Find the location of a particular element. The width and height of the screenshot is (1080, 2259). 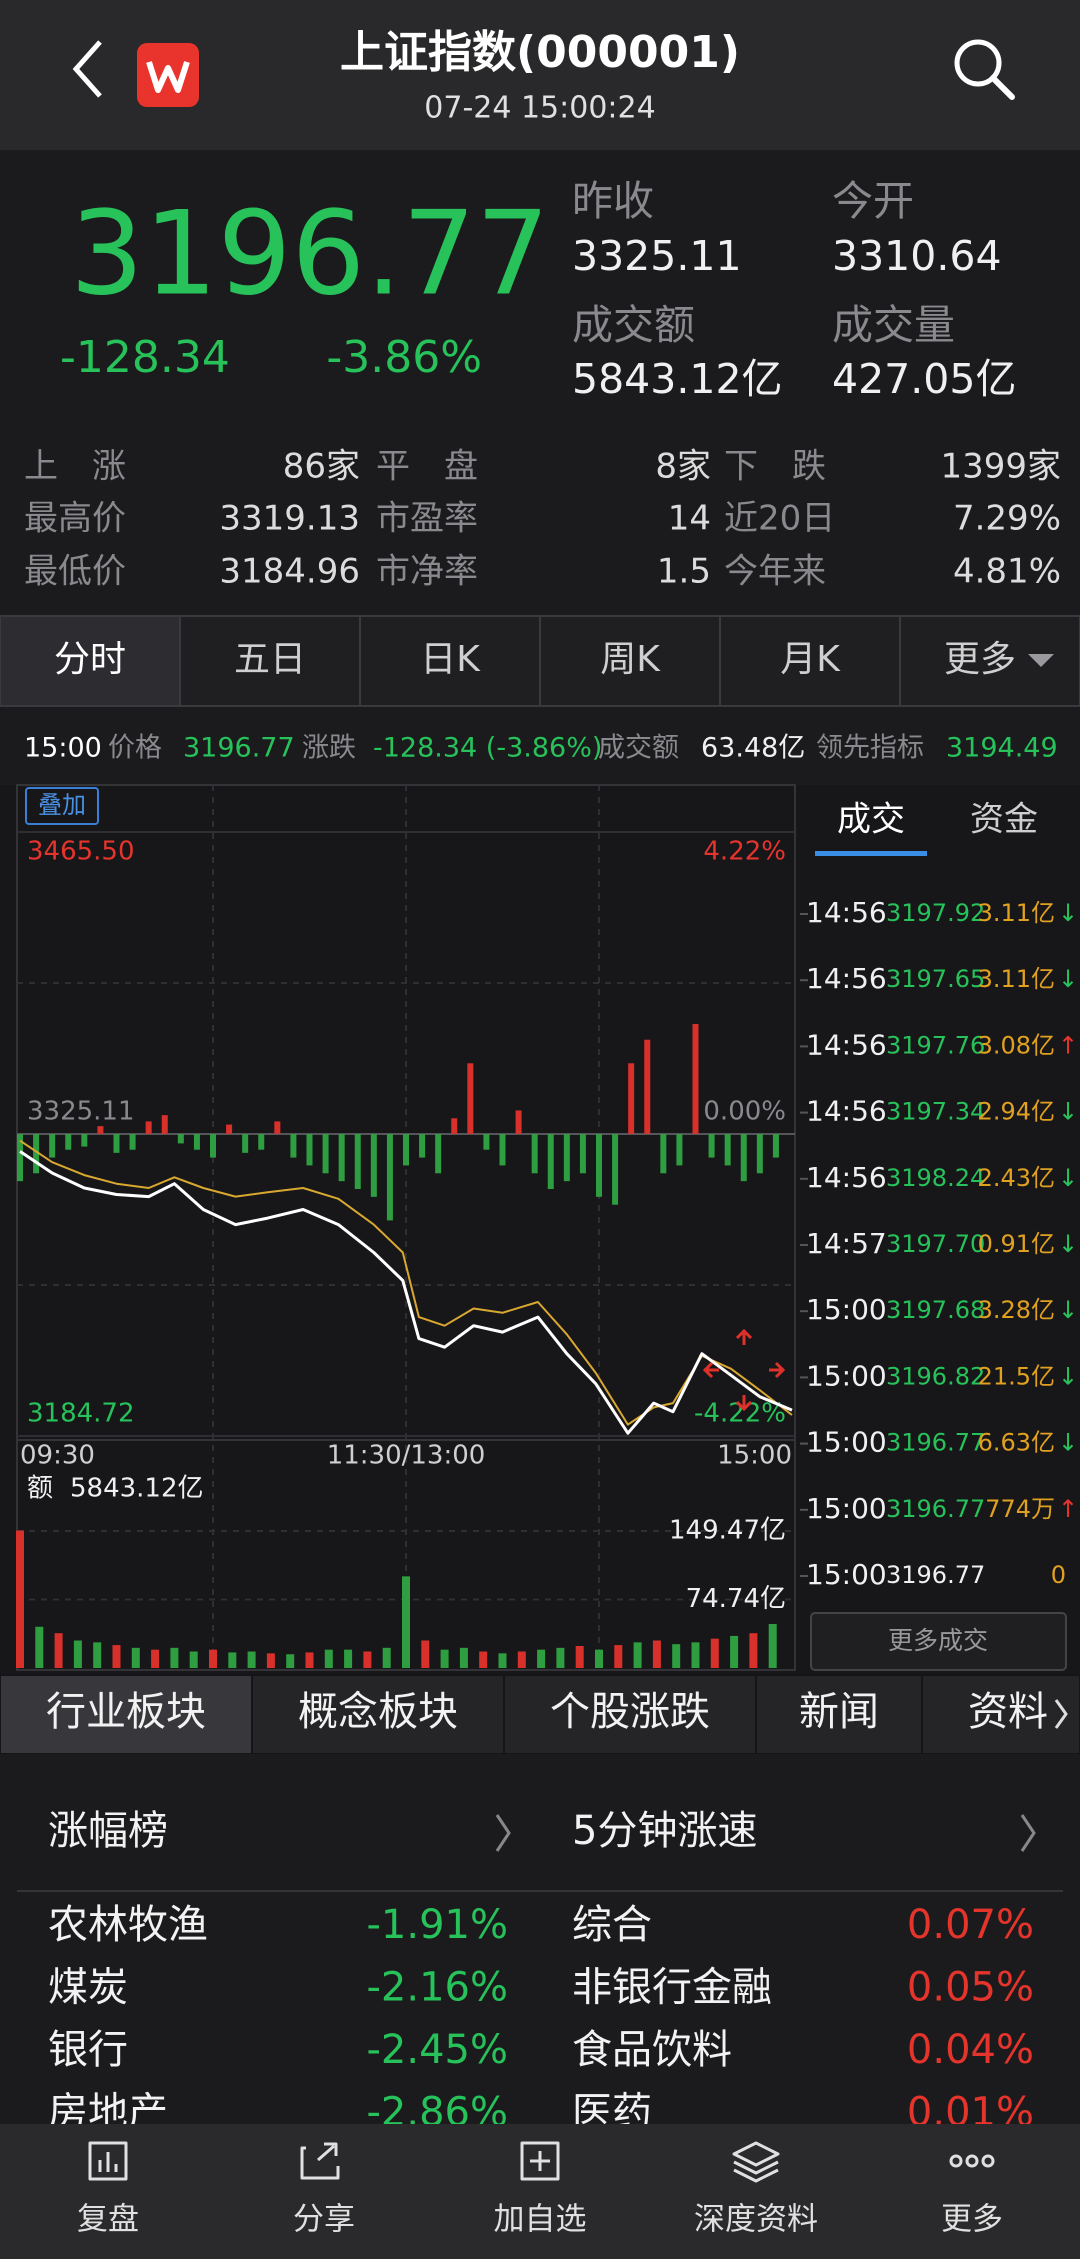

stat-label: 今年来 is located at coordinates (775, 572).